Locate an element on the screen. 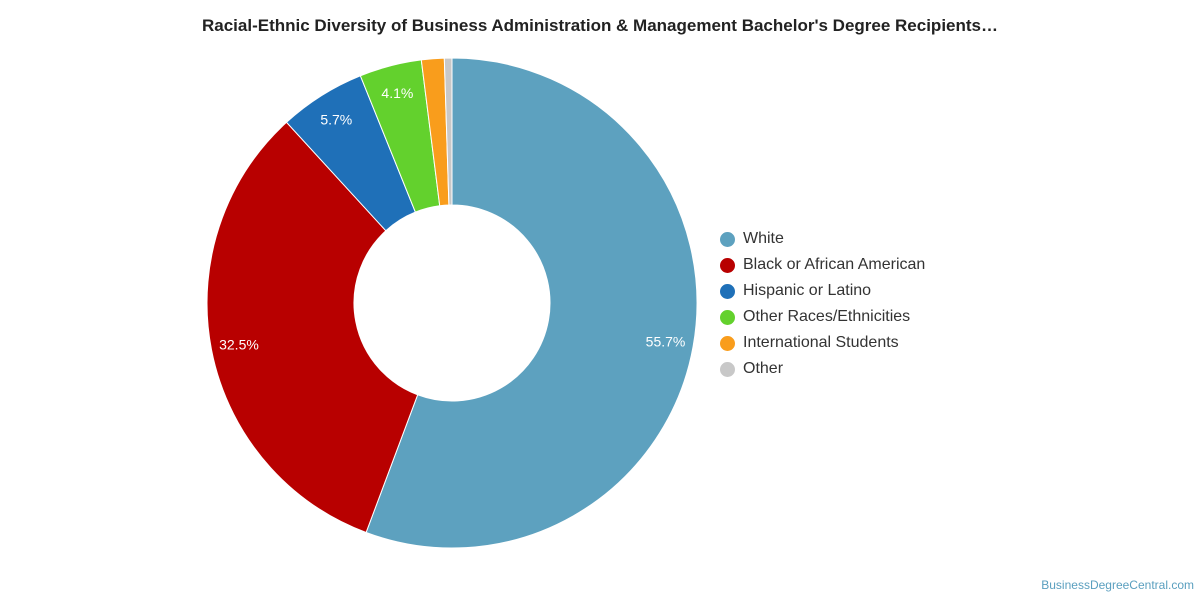 The image size is (1200, 600). legend-label: International Students is located at coordinates (821, 342).